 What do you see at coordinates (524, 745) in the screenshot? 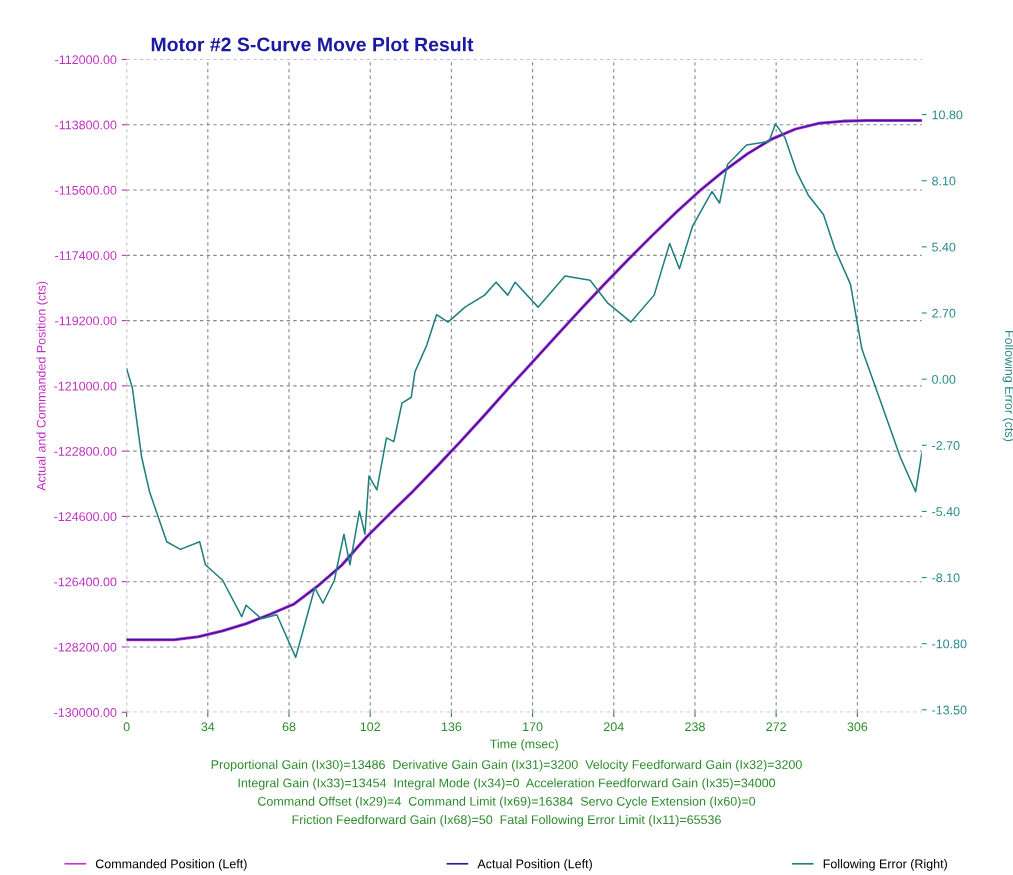
I see `x-axis-title: Time (msec)` at bounding box center [524, 745].